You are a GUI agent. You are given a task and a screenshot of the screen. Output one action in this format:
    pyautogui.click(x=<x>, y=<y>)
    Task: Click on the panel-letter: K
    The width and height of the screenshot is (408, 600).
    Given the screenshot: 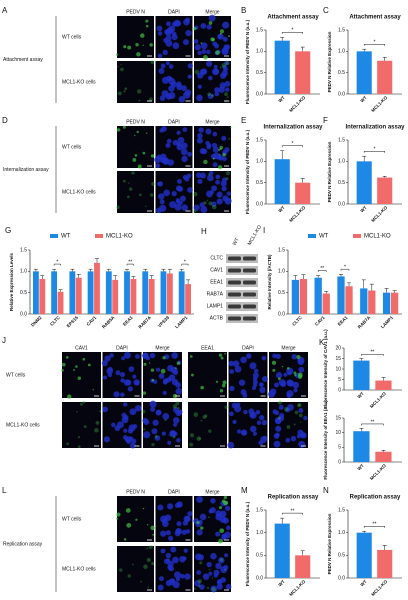 What is the action you would take?
    pyautogui.click(x=322, y=342)
    